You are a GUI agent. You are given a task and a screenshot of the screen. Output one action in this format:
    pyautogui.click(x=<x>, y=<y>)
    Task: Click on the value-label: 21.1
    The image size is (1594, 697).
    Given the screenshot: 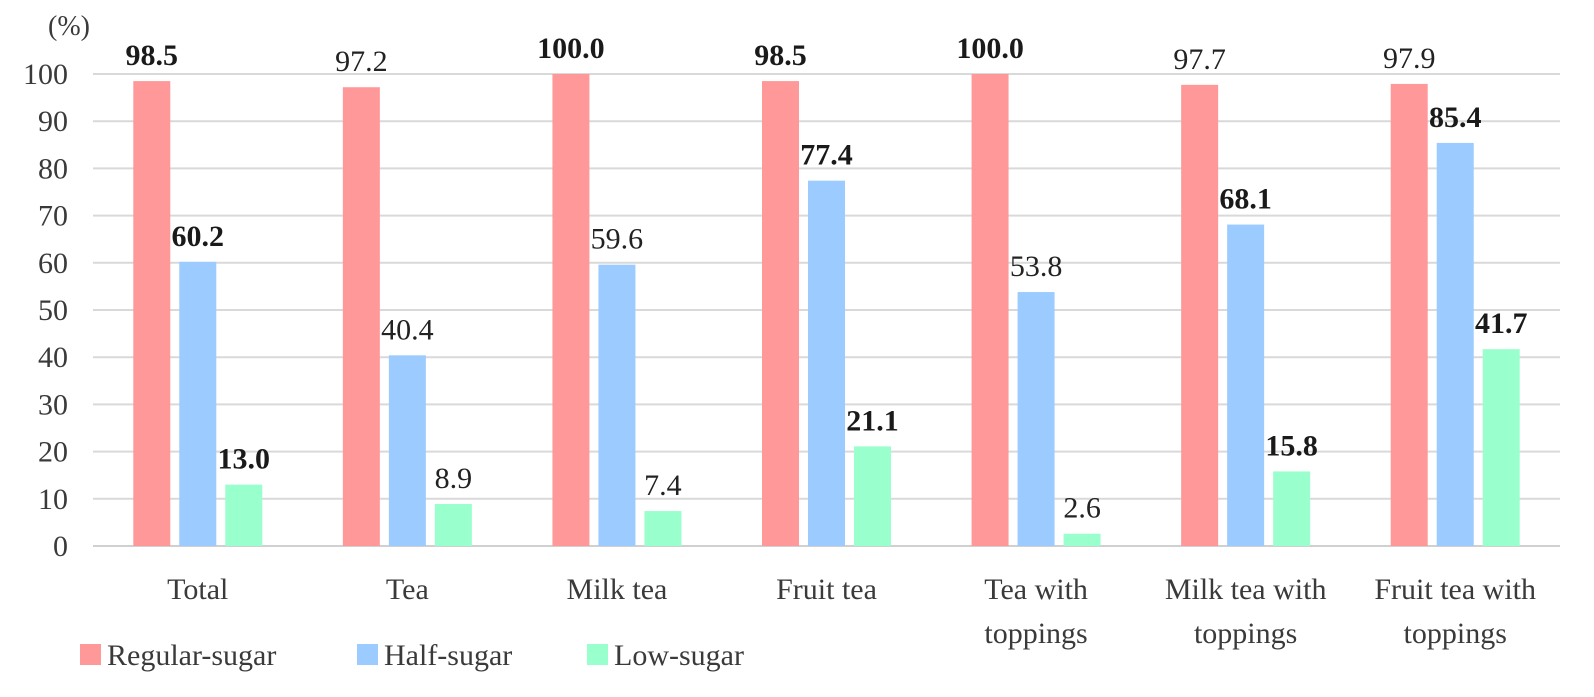 What is the action you would take?
    pyautogui.click(x=872, y=420)
    